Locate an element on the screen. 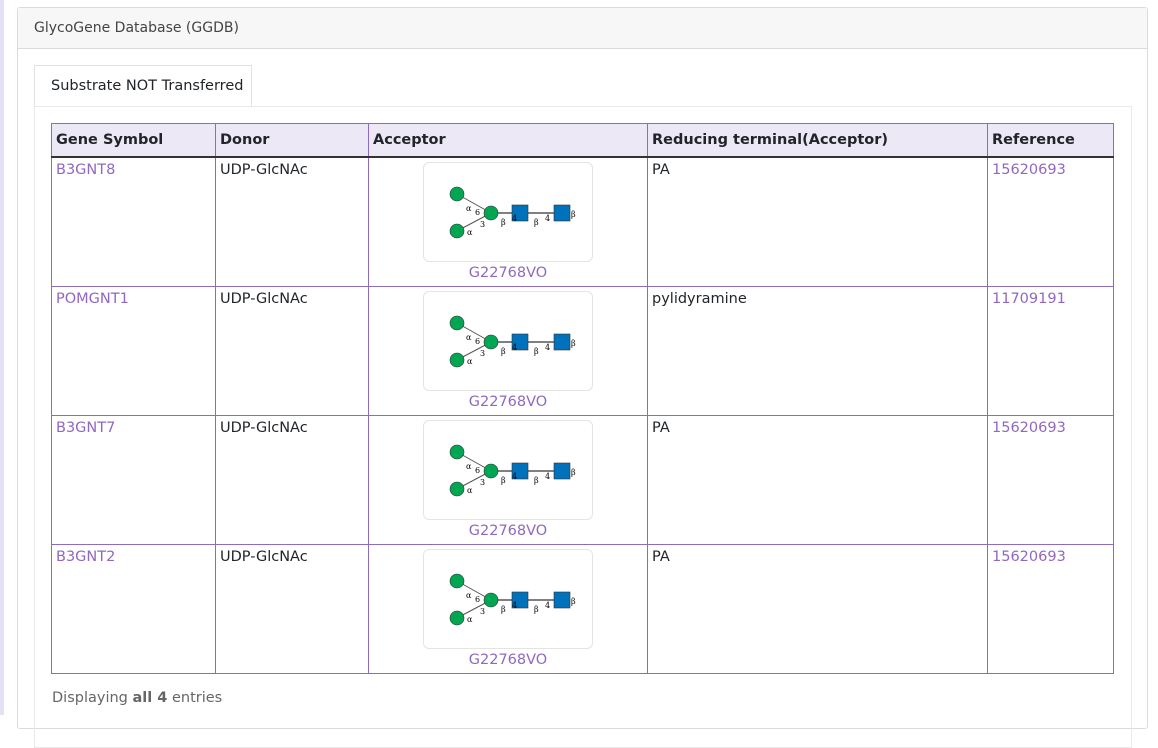  col-reducing-terminal: Reducing terminal(Acceptor) is located at coordinates (817, 140).